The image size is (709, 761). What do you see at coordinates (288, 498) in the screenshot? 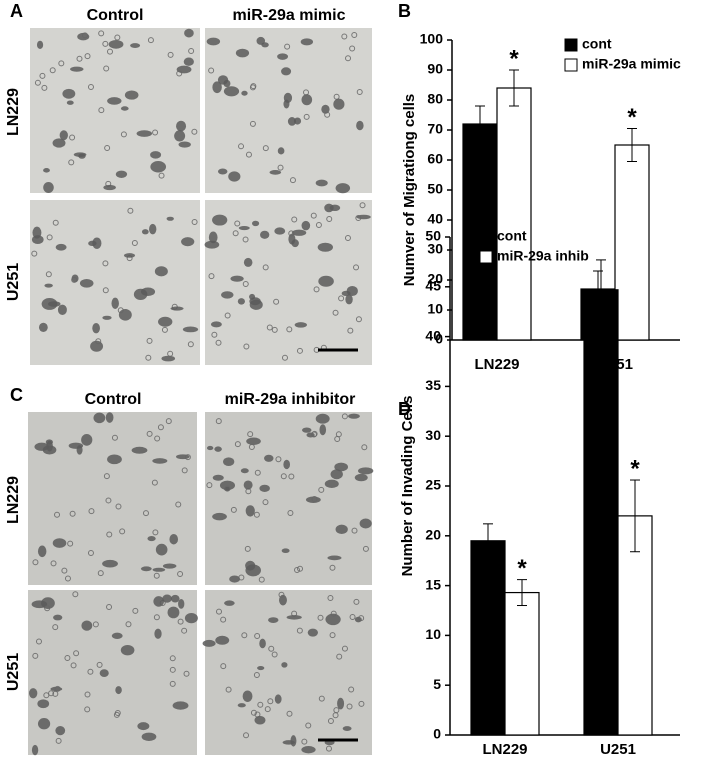
I see `micrograph` at bounding box center [288, 498].